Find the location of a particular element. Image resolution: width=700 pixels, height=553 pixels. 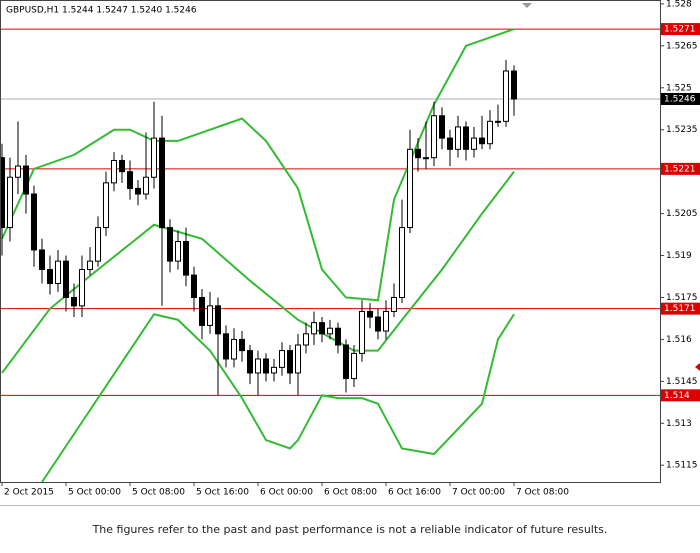

level-label: 1.514 is located at coordinates (677, 396).